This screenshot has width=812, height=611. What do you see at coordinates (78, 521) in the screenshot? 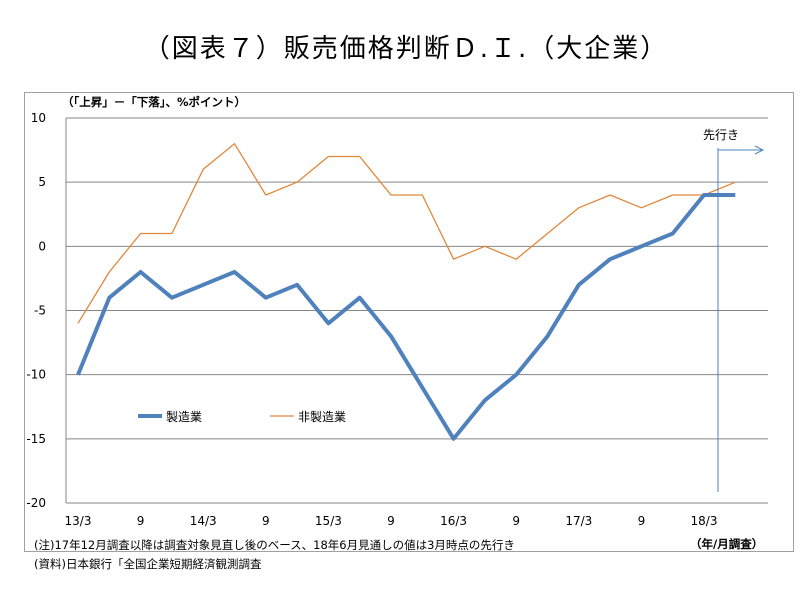
I see `x-tick-label: 13/3` at bounding box center [78, 521].